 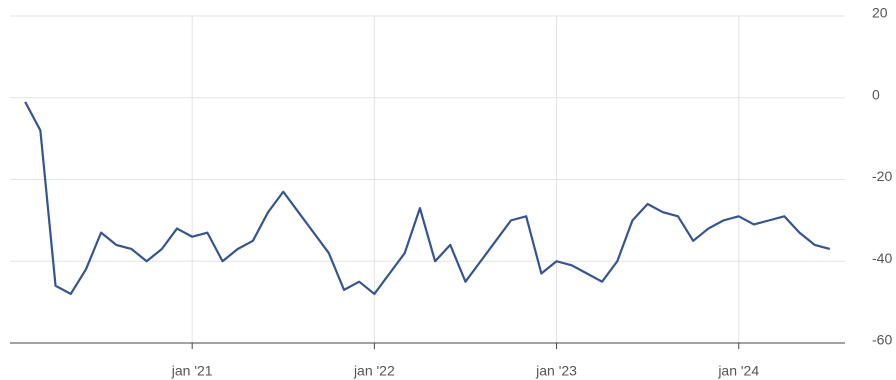 What do you see at coordinates (880, 13) in the screenshot?
I see `y-tick-label: 20` at bounding box center [880, 13].